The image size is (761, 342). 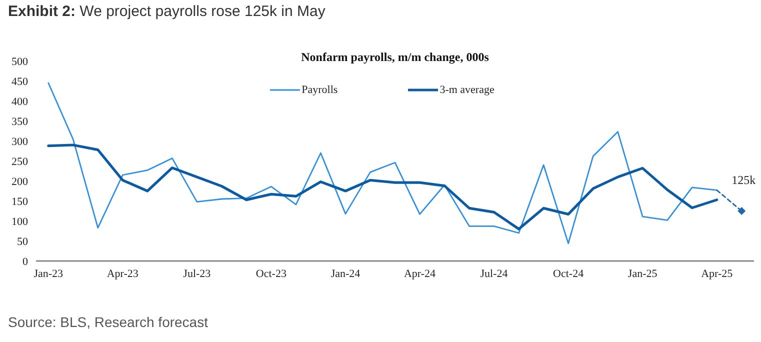 I want to click on x-tick-label: Apr-25, so click(x=717, y=274).